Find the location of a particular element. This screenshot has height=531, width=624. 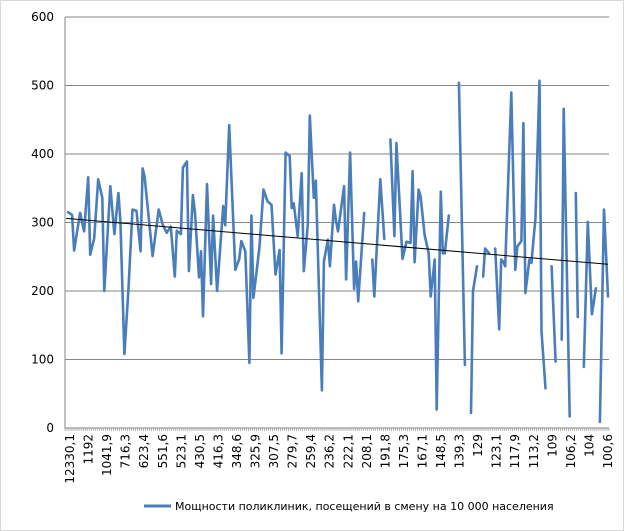

x-tick-label: 191,8 is located at coordinates (385, 451).